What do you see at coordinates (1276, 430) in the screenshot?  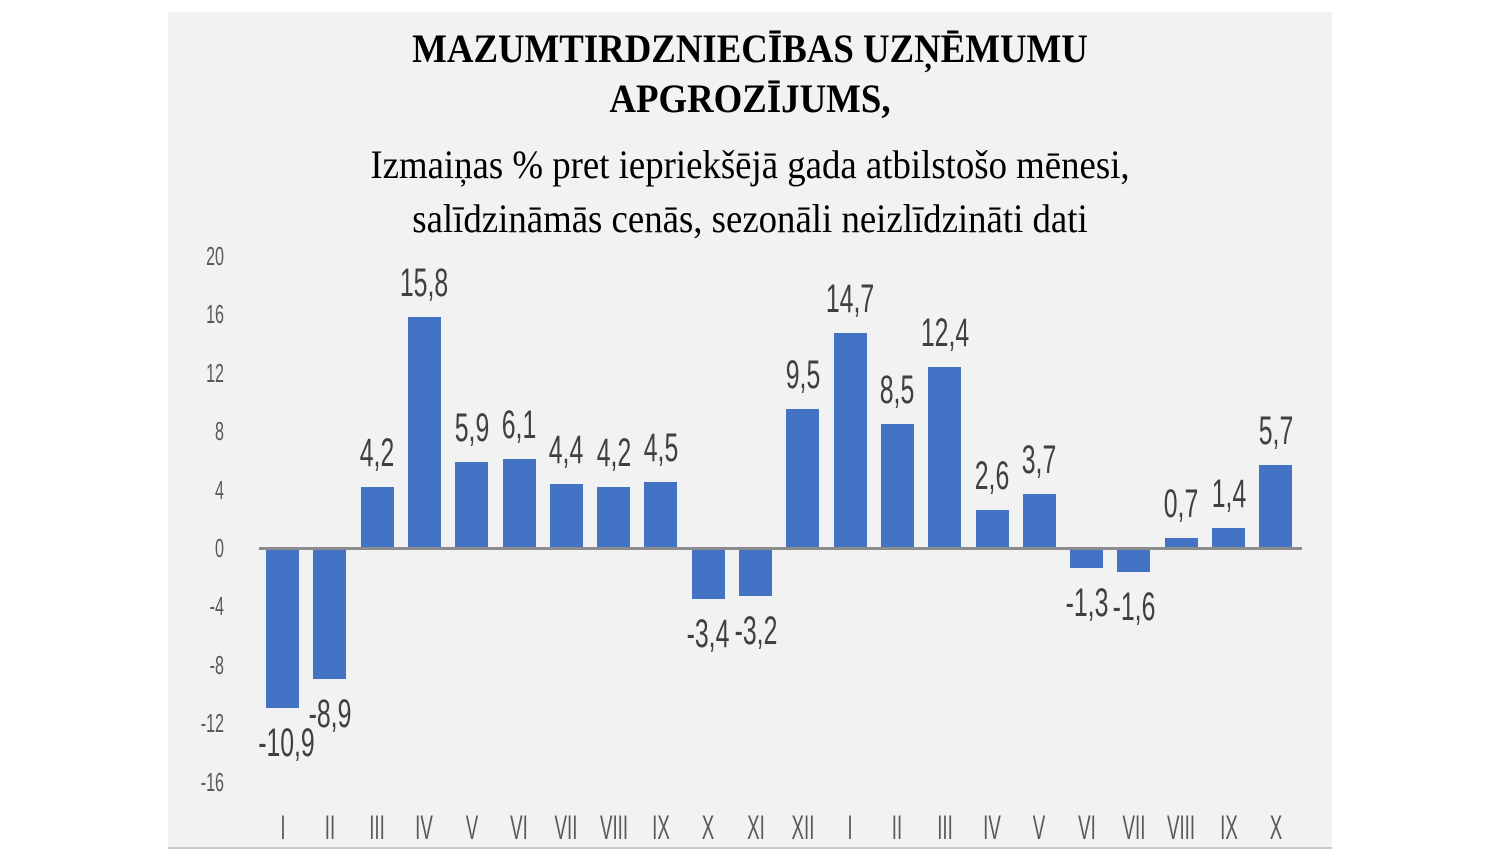 I see `data-label: 5,7` at bounding box center [1276, 430].